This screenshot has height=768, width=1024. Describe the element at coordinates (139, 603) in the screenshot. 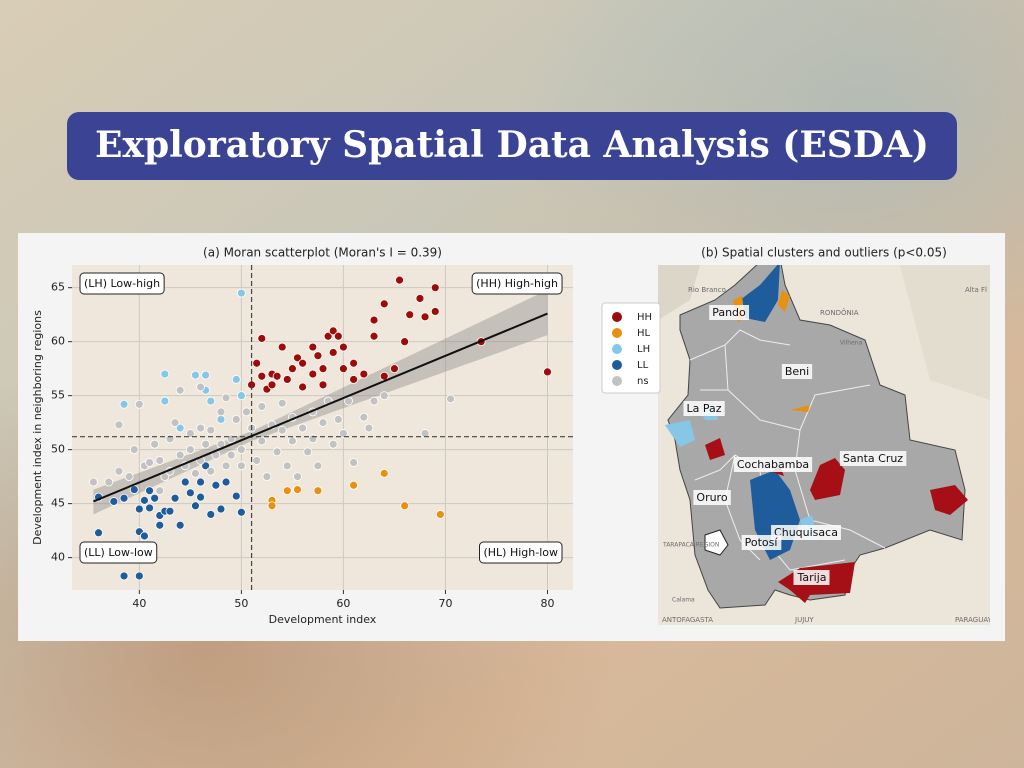

I see `x-tick-label: 40` at that location.